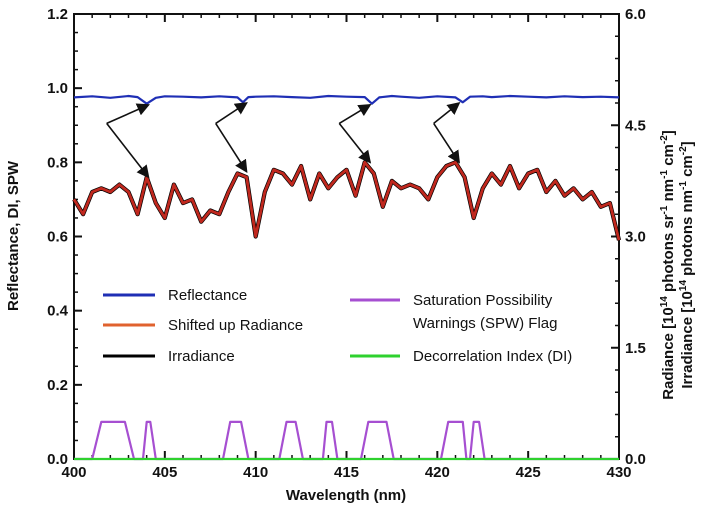 This screenshot has height=508, width=702. I want to click on x-tick-label: 425, so click(528, 472).